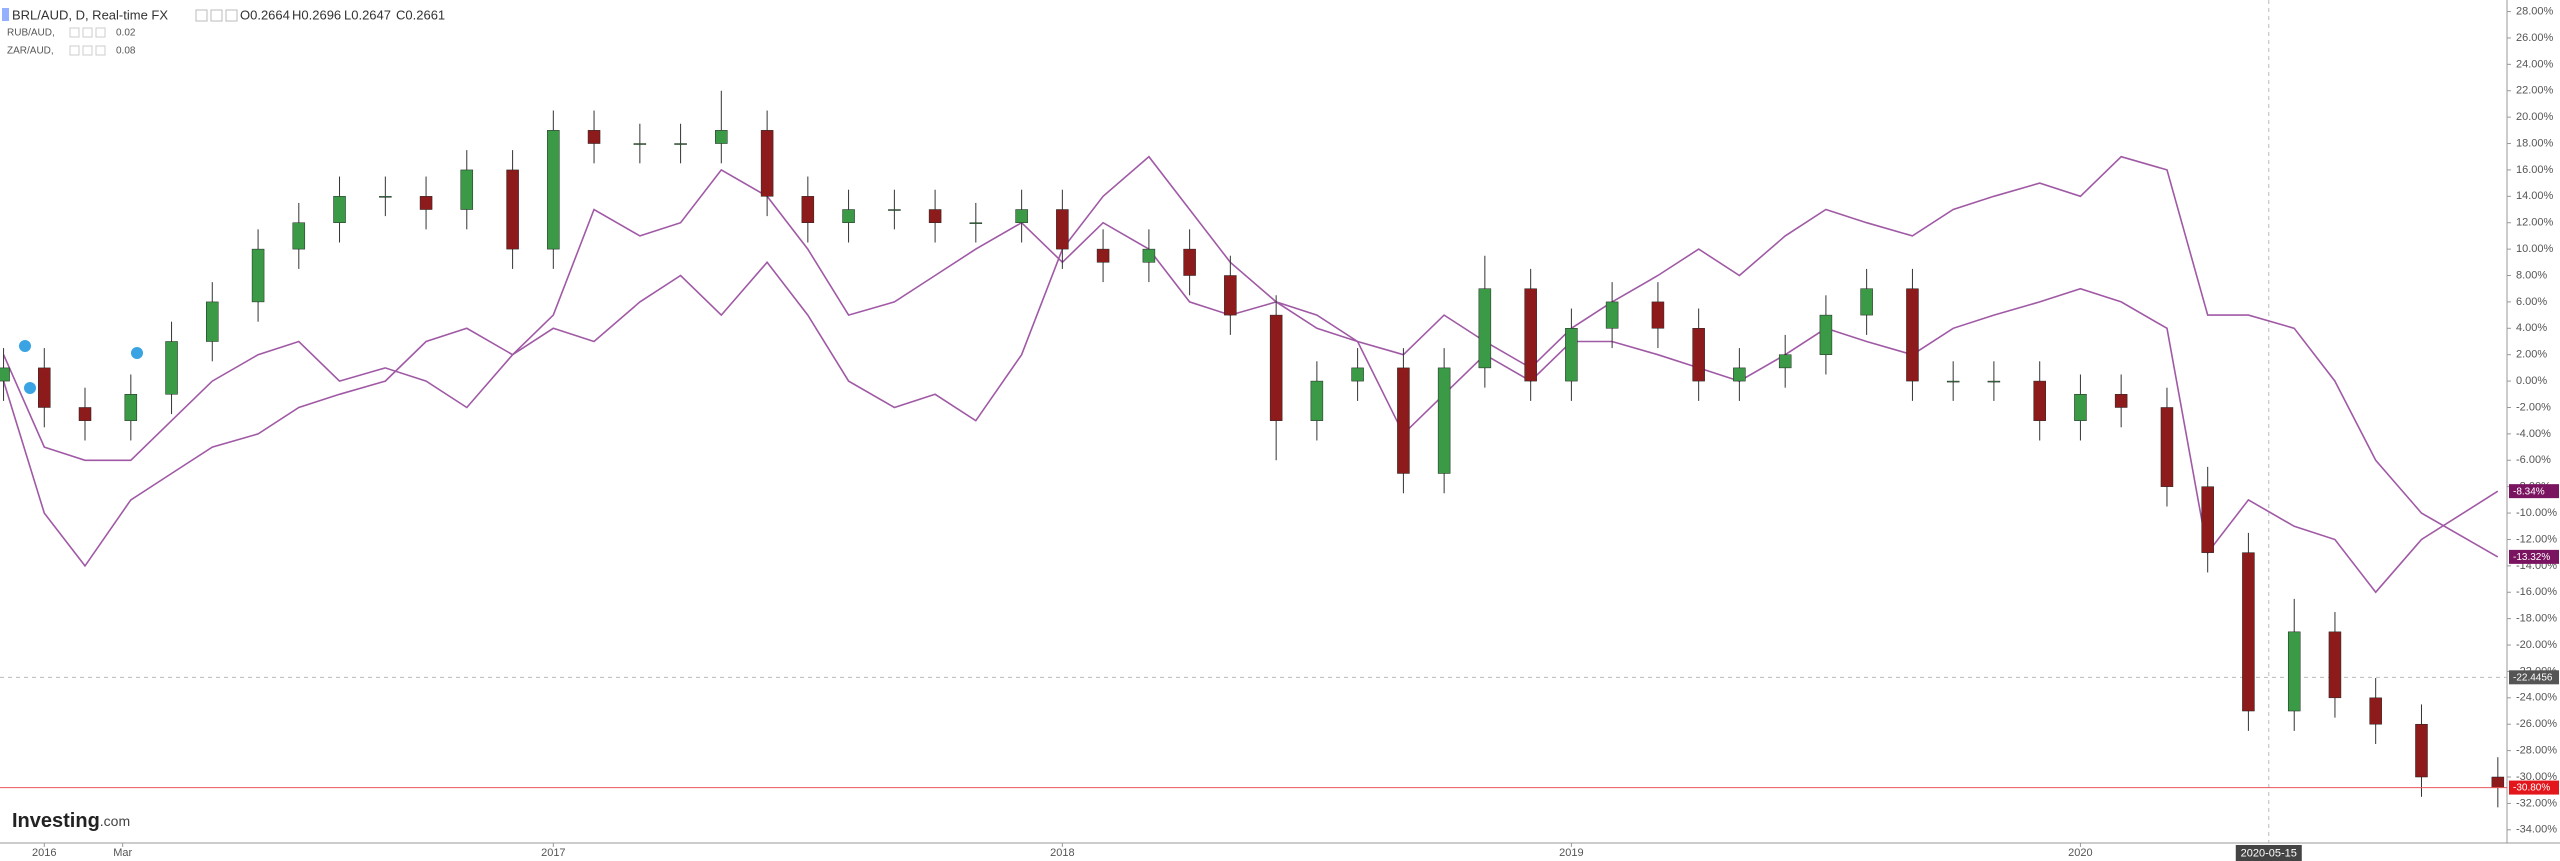 The image size is (2560, 861). I want to click on y-tick-label: 26.00%, so click(2535, 38).